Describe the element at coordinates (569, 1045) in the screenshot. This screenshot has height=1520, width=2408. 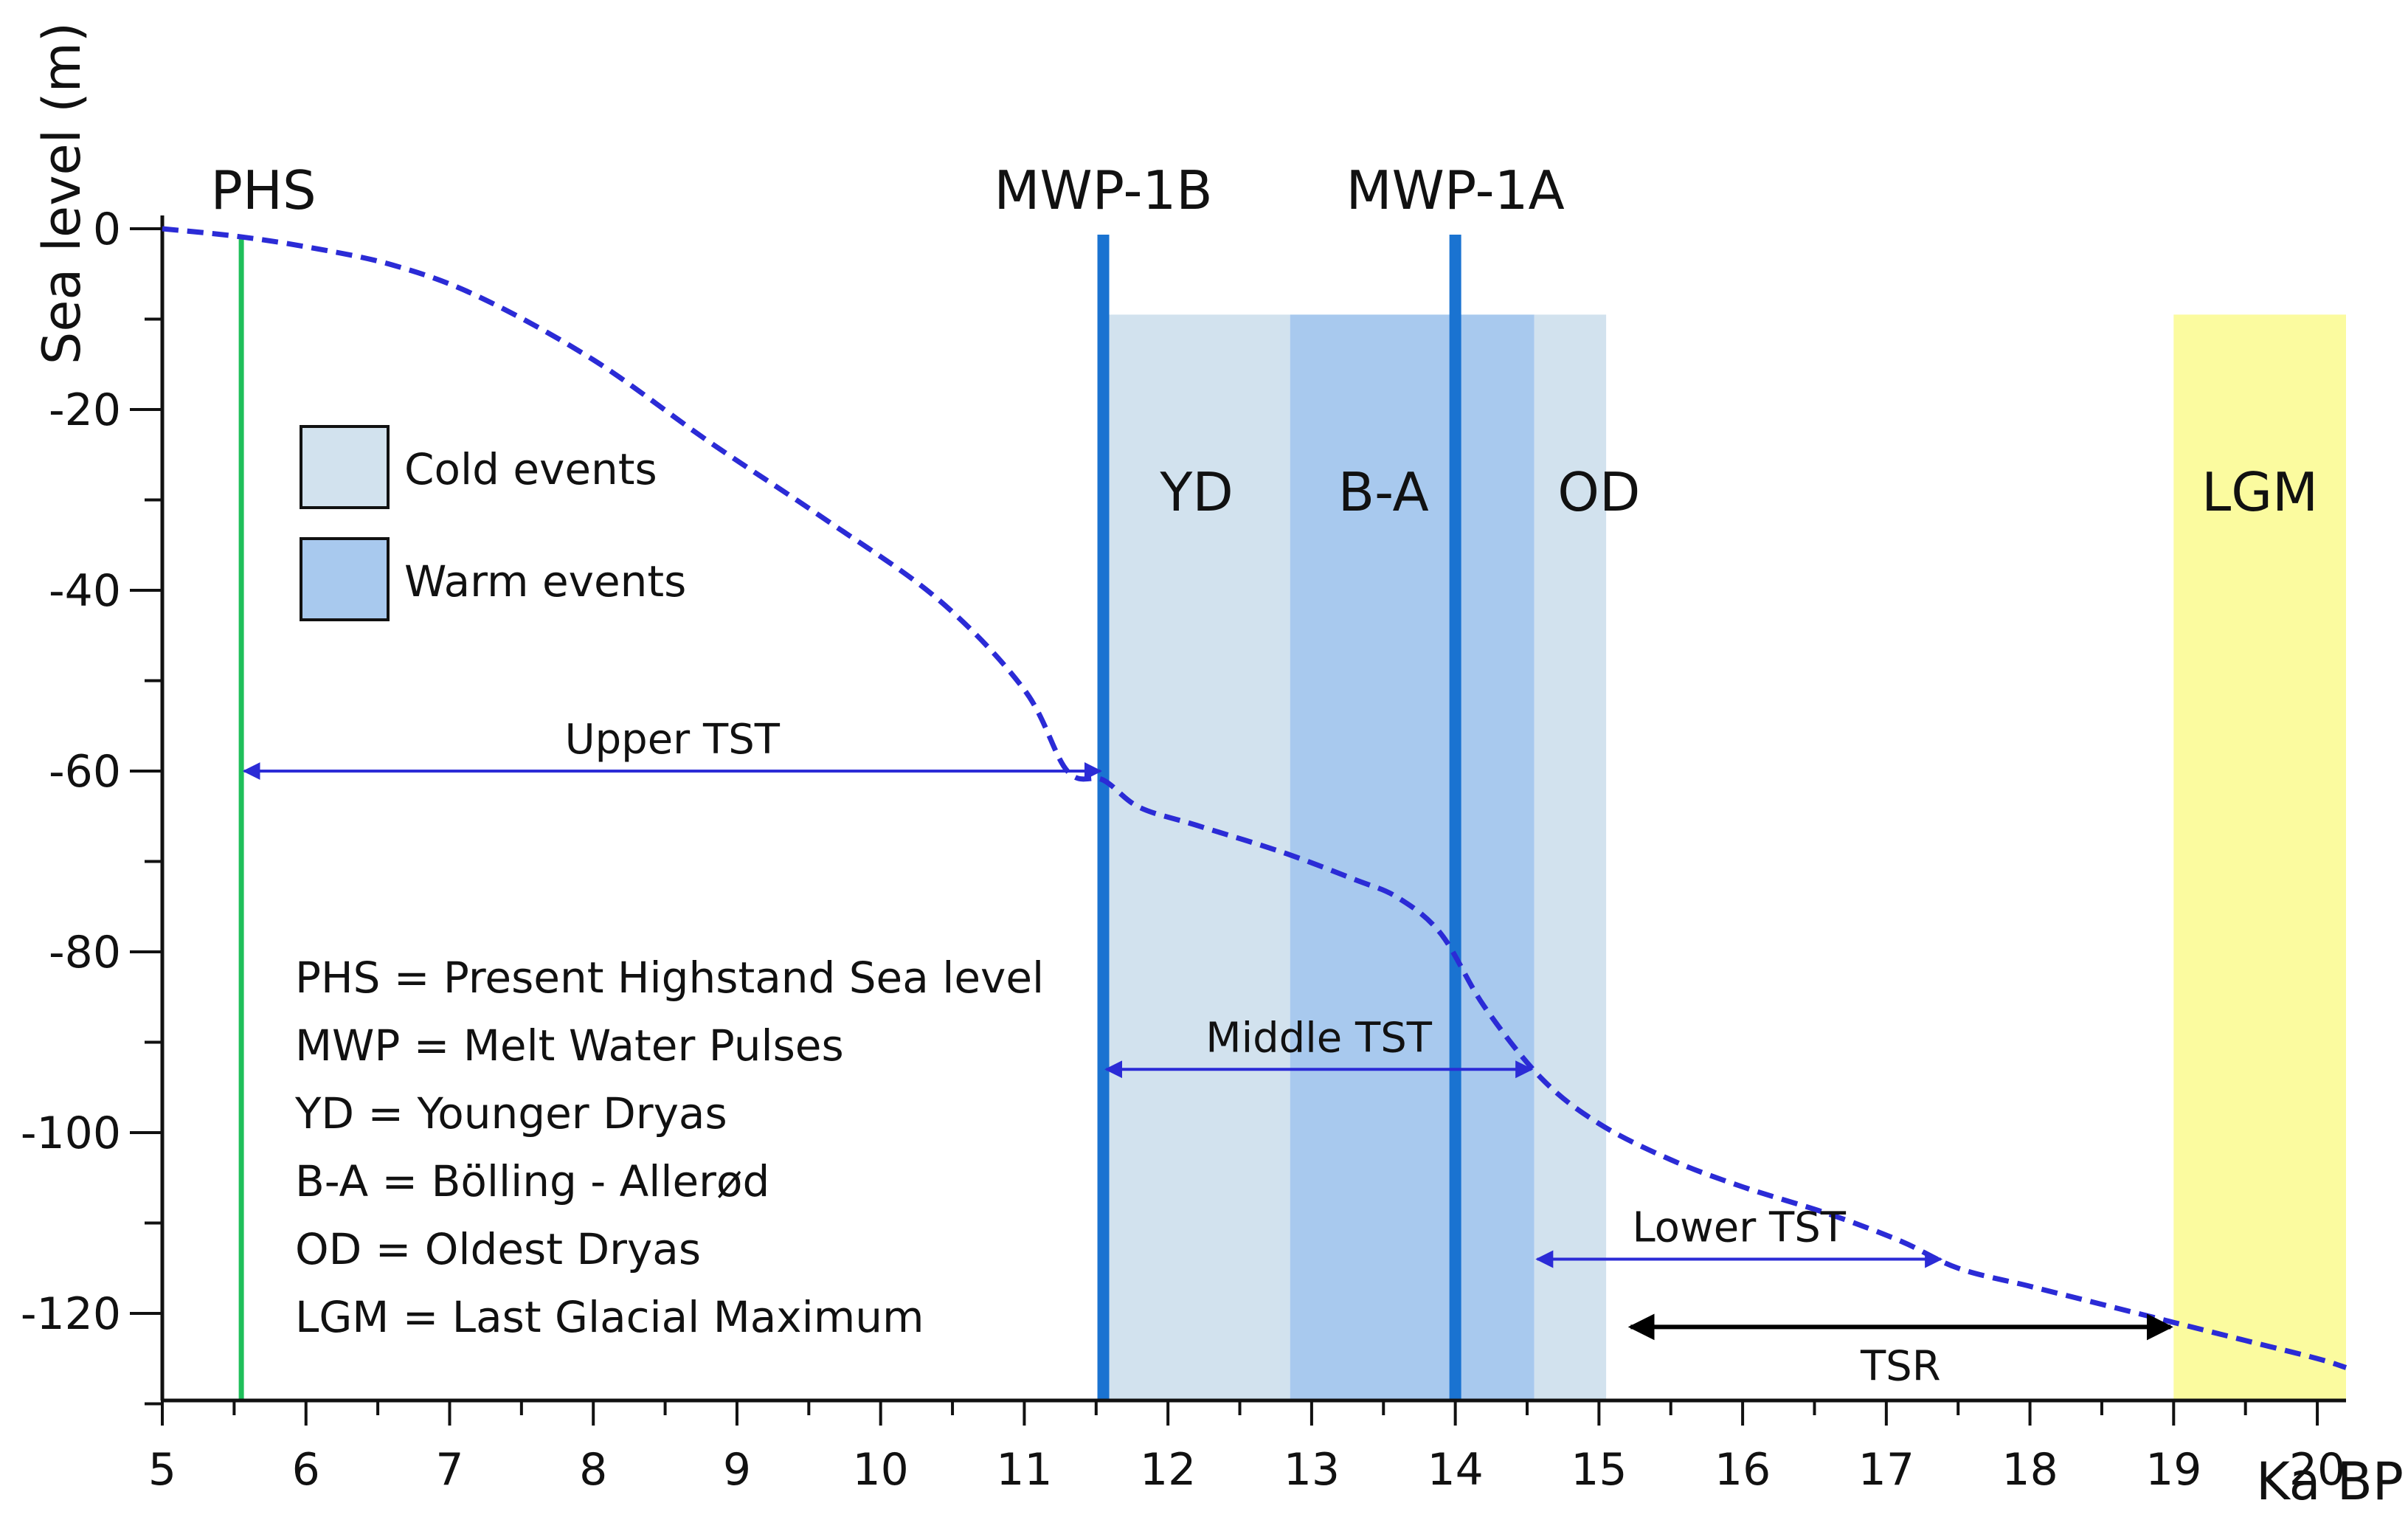
I see `abbreviation-line-1: MWP = Melt Water Pulses` at that location.